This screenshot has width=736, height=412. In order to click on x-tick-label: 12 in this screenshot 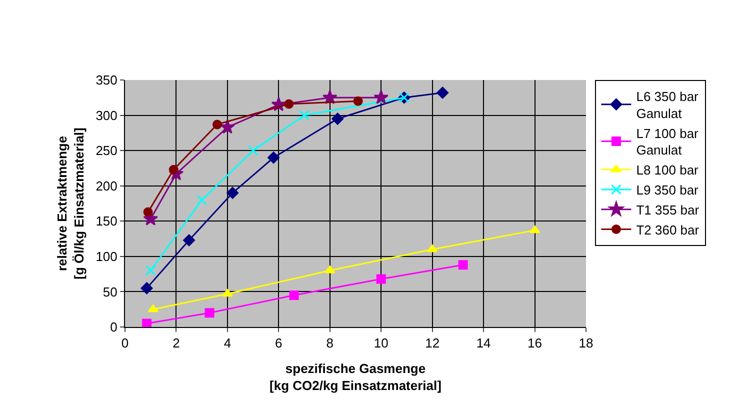, I will do `click(432, 343)`.